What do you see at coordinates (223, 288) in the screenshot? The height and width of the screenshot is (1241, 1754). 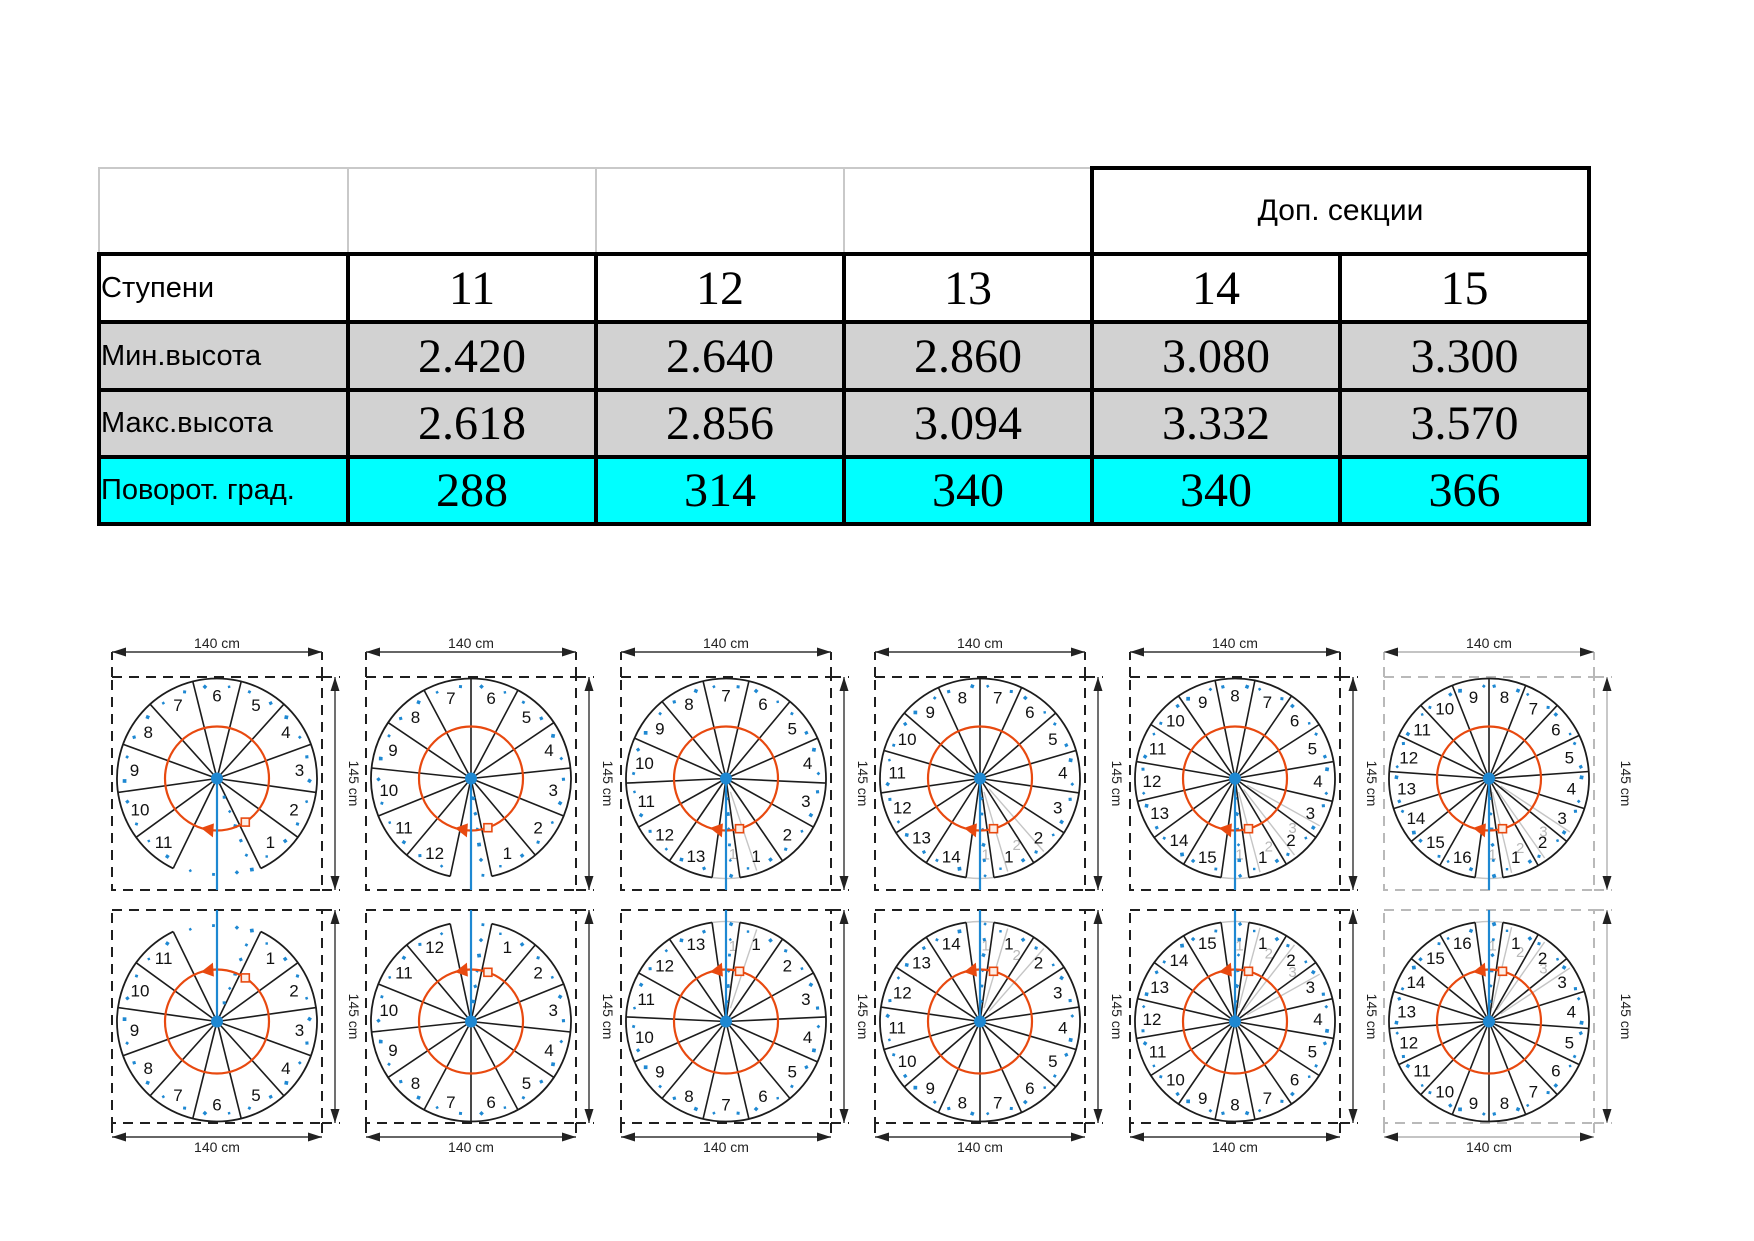 I see `row-label-steps: Ступени` at bounding box center [223, 288].